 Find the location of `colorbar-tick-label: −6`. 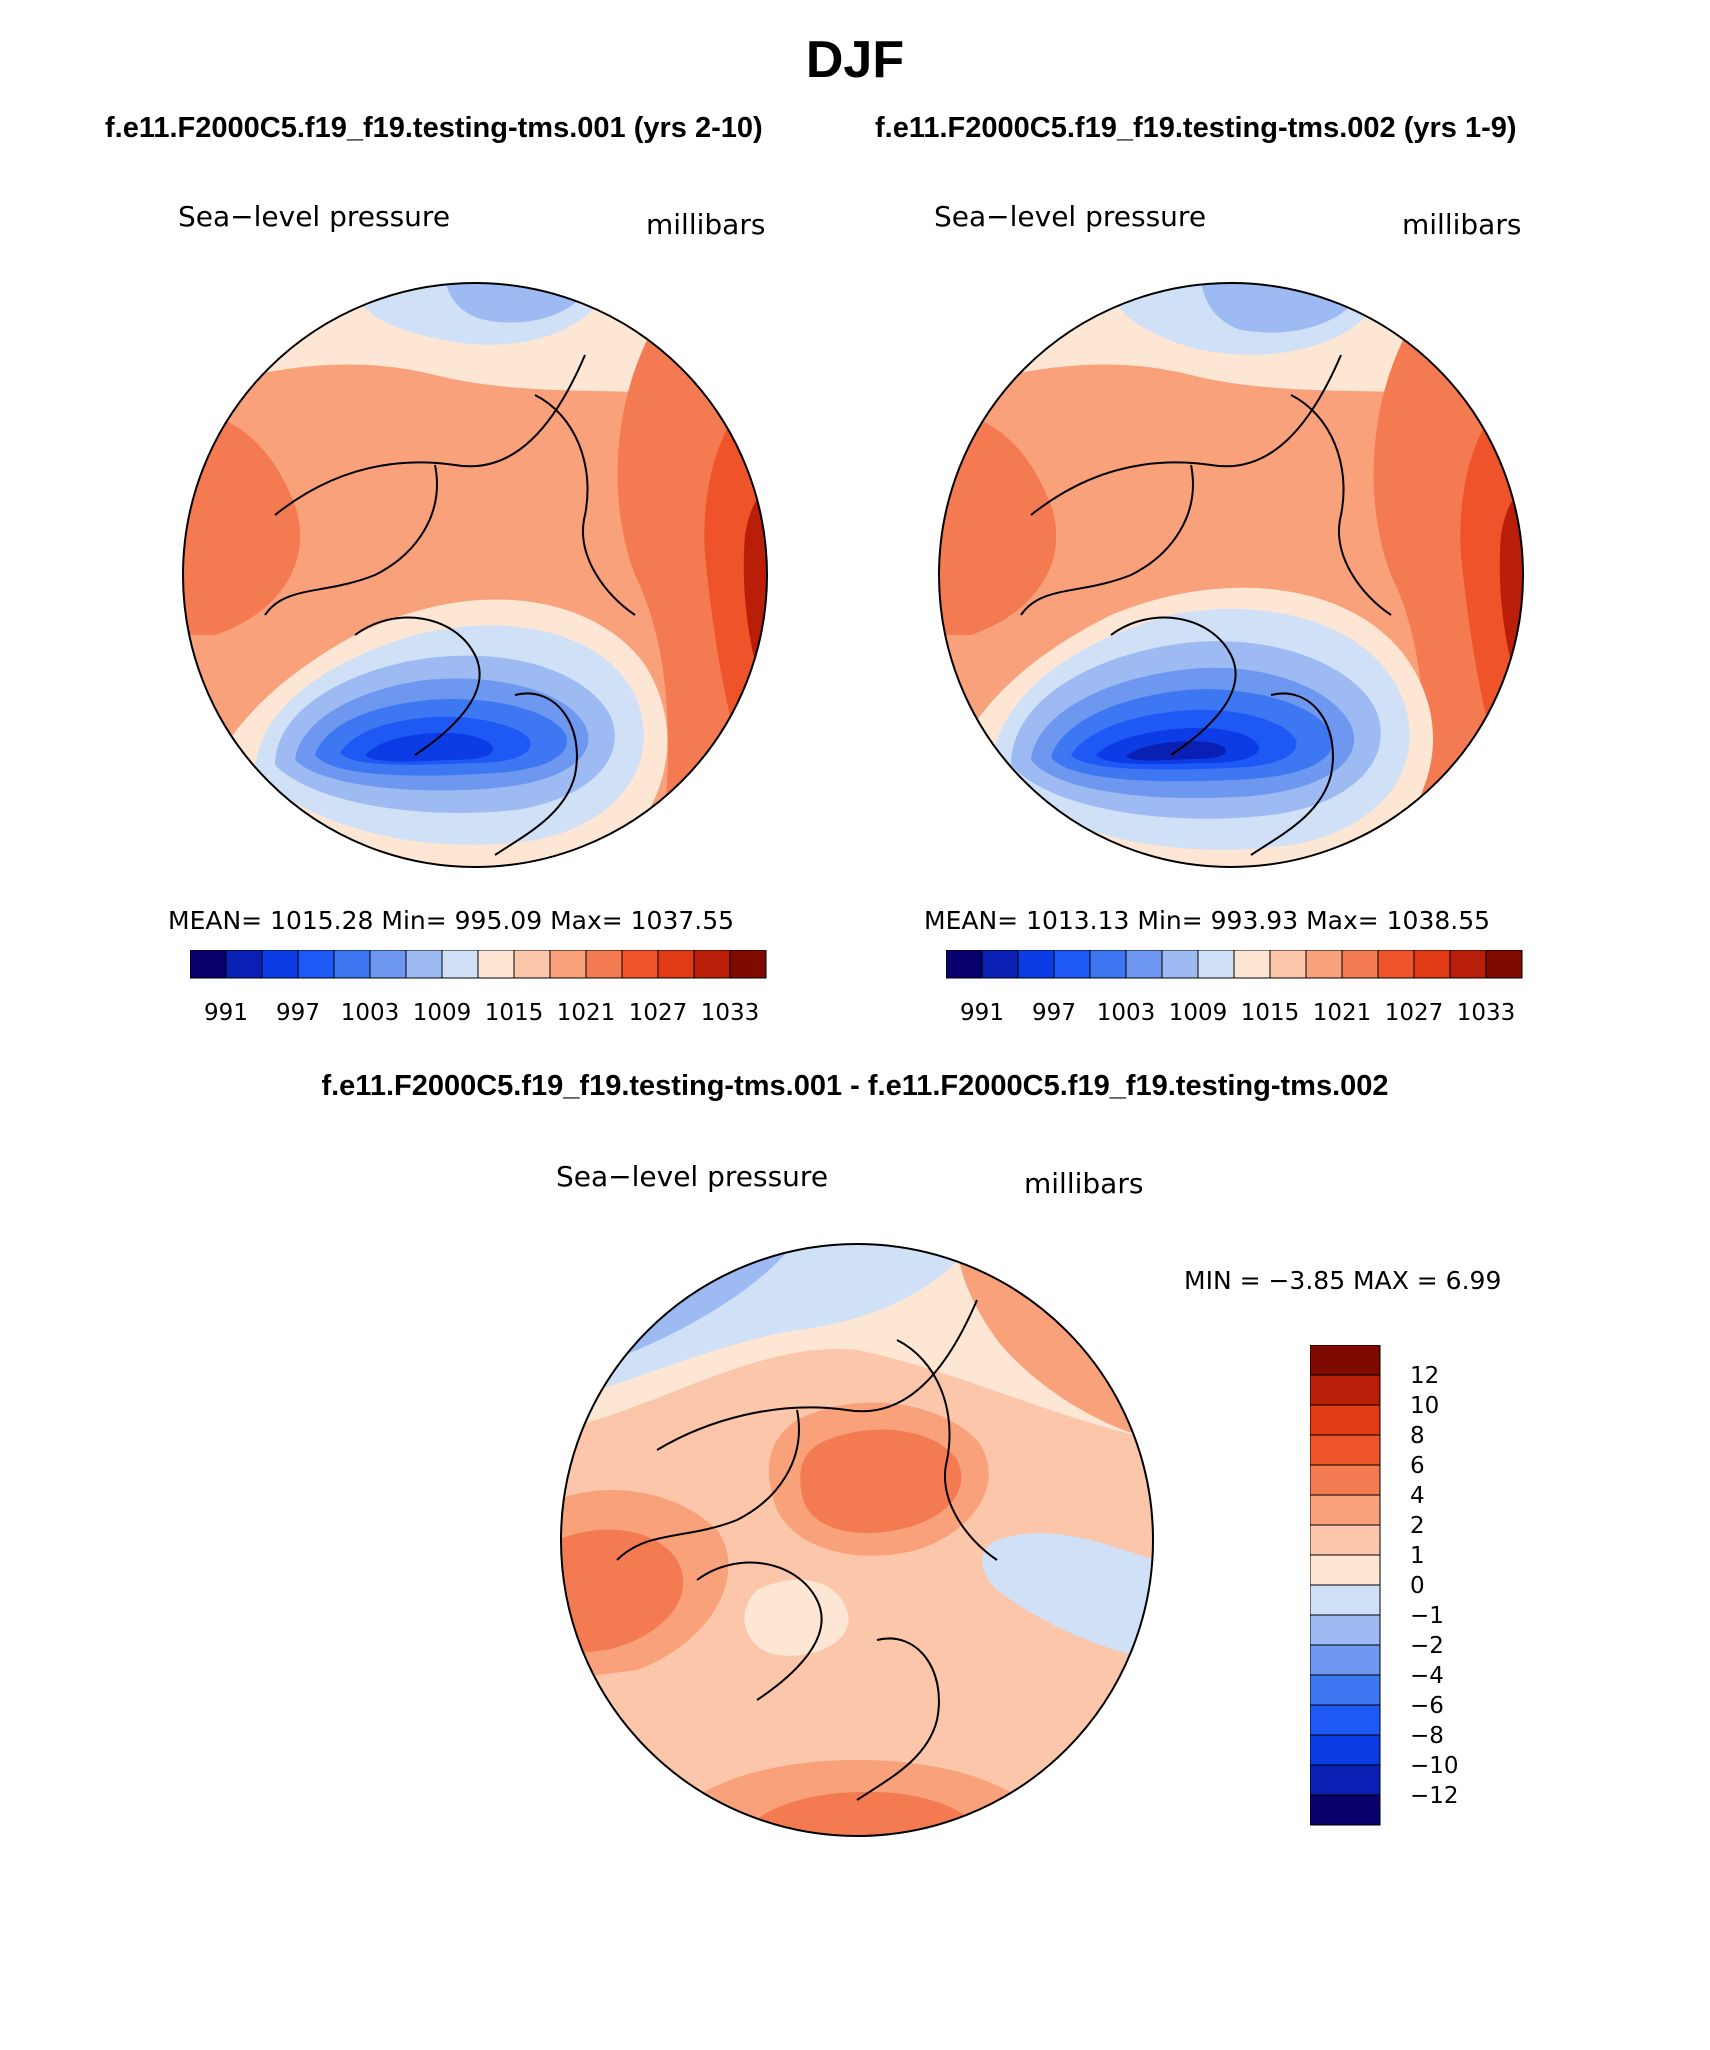

colorbar-tick-label: −6 is located at coordinates (1427, 1706).